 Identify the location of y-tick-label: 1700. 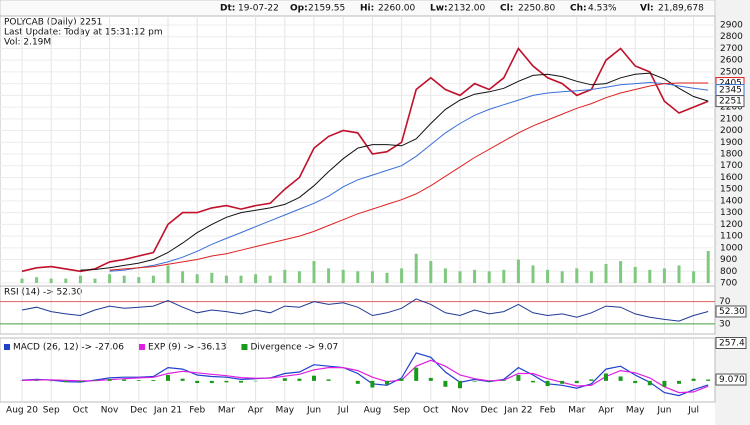
(731, 166).